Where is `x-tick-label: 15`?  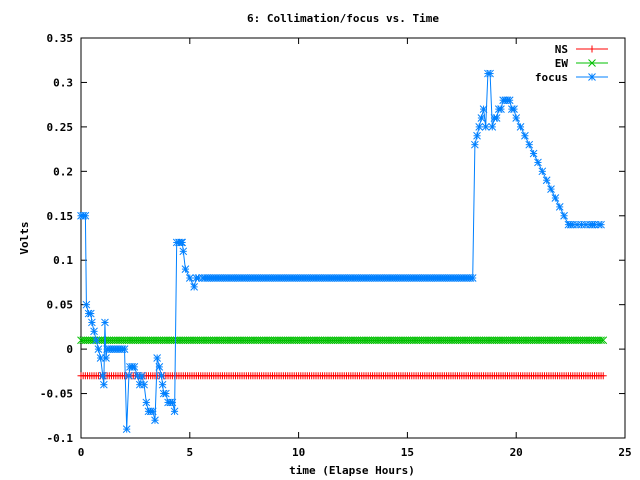
x-tick-label: 15 is located at coordinates (407, 452).